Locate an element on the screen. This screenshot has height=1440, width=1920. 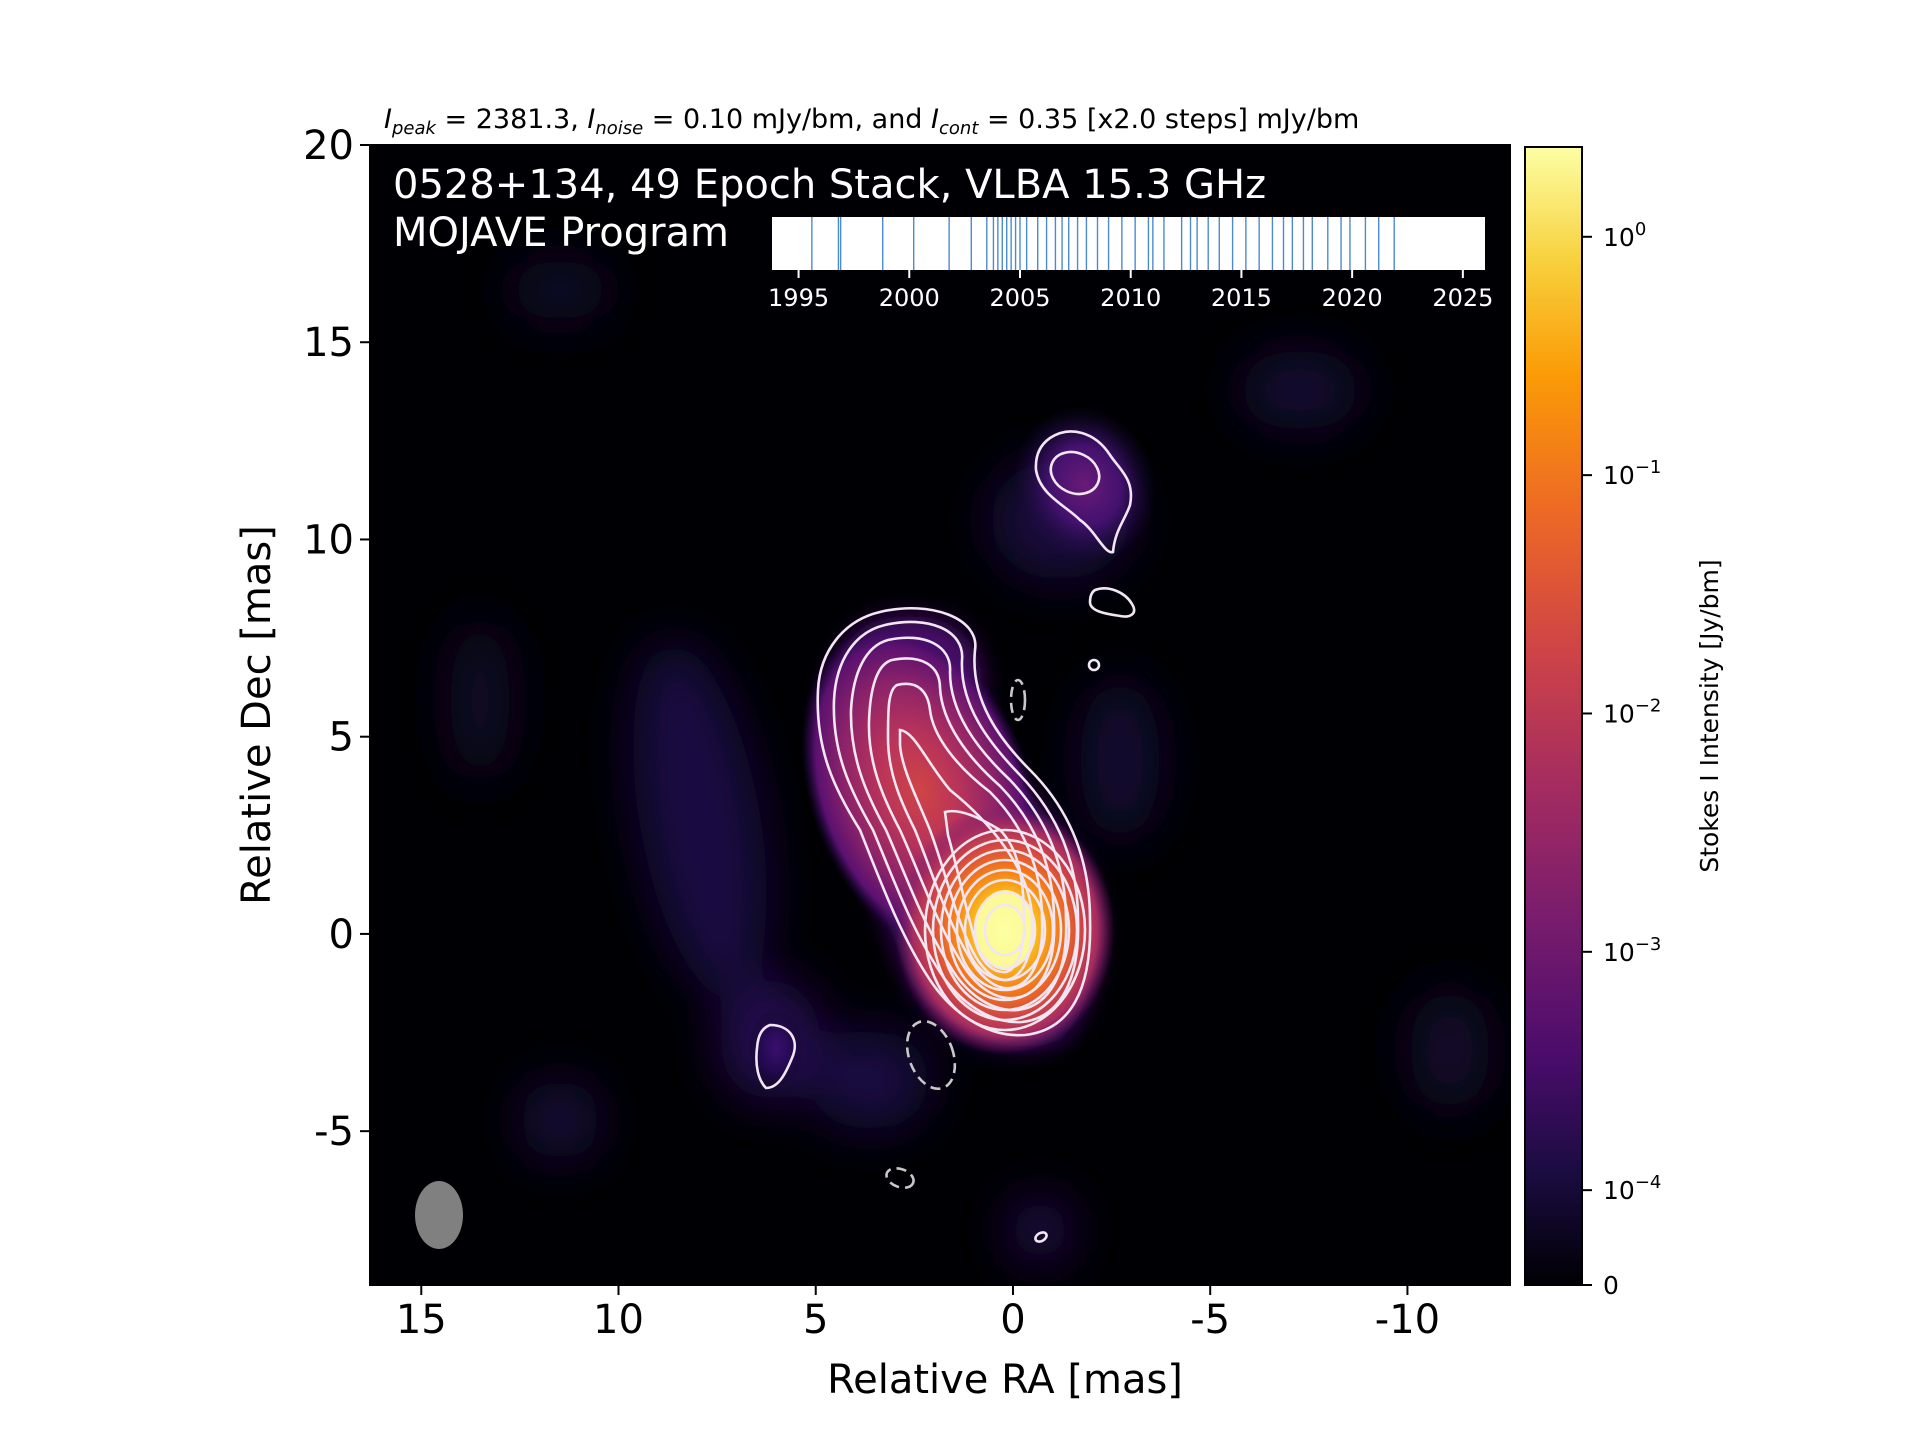
timeline-tick-label-2: 2005 is located at coordinates (1019, 298).